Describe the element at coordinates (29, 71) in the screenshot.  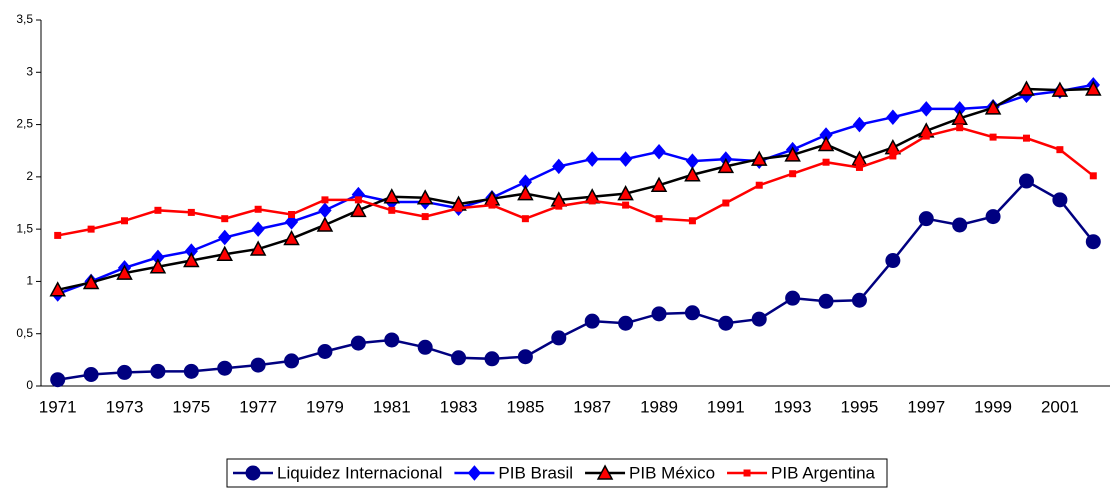
I see `y-tick-label: 3` at that location.